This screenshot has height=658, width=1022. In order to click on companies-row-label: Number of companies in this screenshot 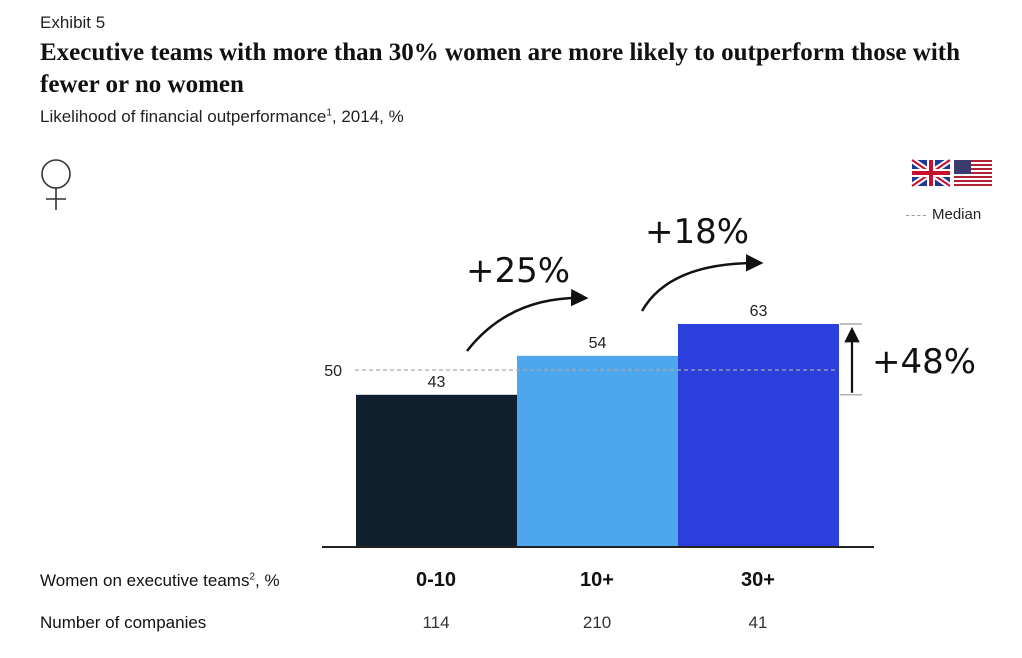, I will do `click(123, 622)`.